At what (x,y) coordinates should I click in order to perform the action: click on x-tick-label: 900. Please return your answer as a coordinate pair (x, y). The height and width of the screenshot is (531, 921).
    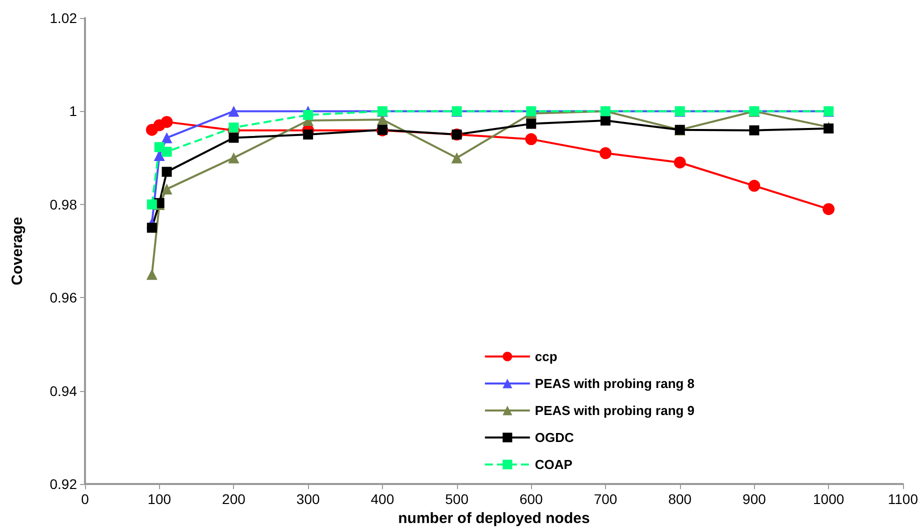
    Looking at the image, I should click on (754, 499).